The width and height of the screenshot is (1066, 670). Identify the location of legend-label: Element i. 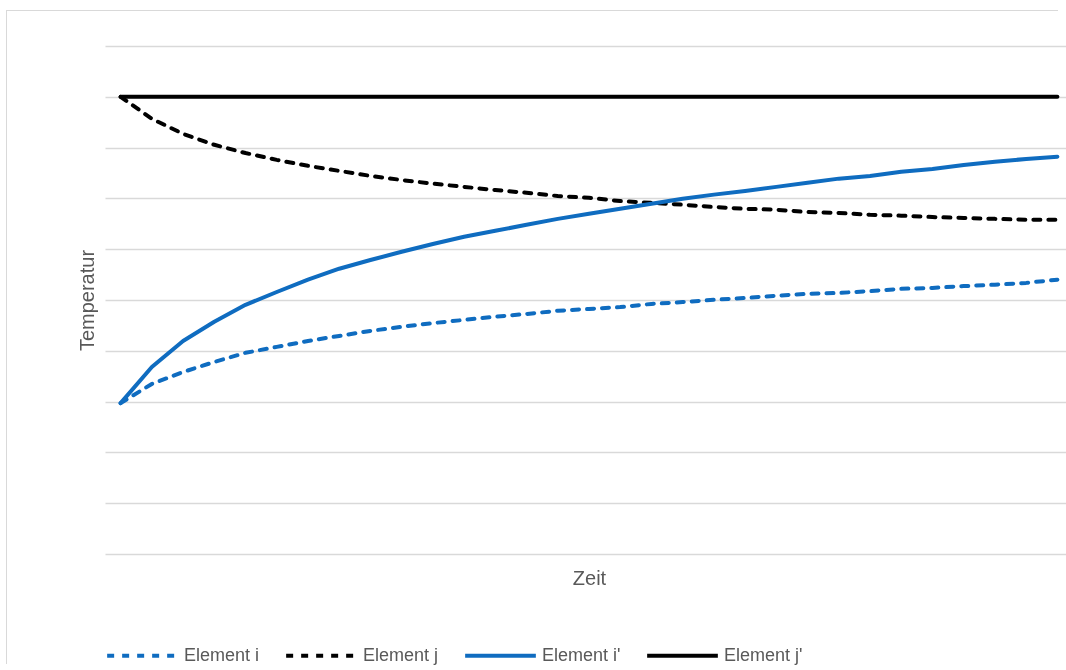
(222, 654).